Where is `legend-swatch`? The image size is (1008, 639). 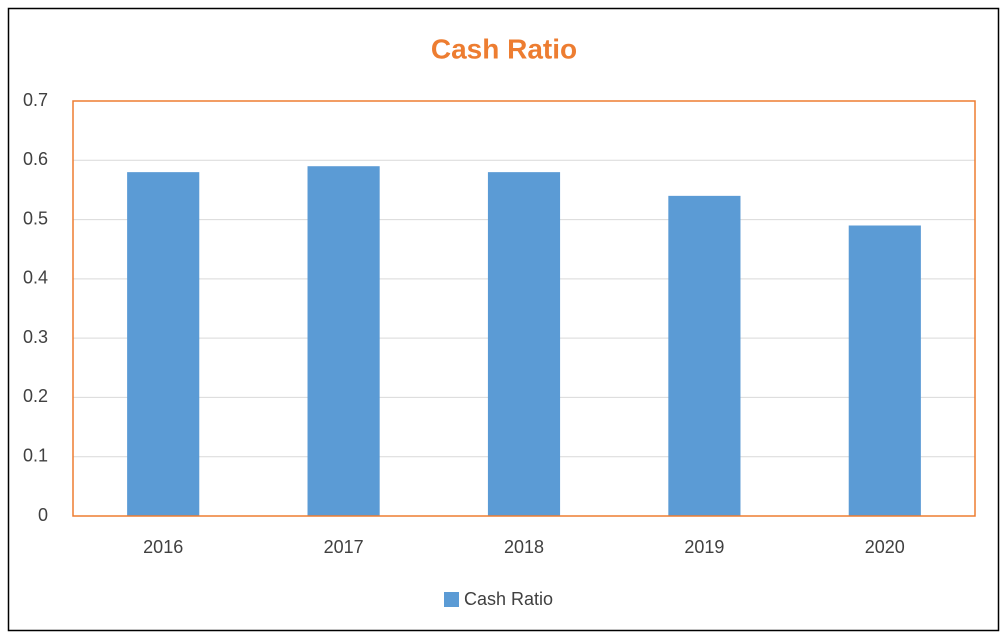 legend-swatch is located at coordinates (451, 599).